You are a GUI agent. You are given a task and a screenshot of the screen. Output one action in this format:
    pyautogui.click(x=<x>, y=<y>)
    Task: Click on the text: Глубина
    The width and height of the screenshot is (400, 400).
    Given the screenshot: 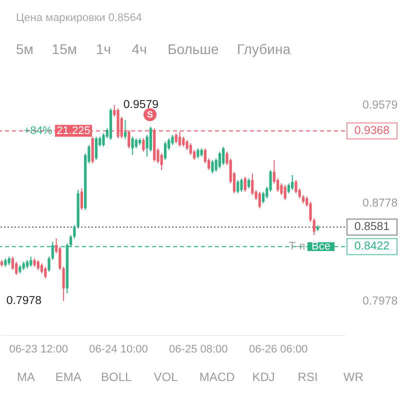 What is the action you would take?
    pyautogui.click(x=264, y=49)
    